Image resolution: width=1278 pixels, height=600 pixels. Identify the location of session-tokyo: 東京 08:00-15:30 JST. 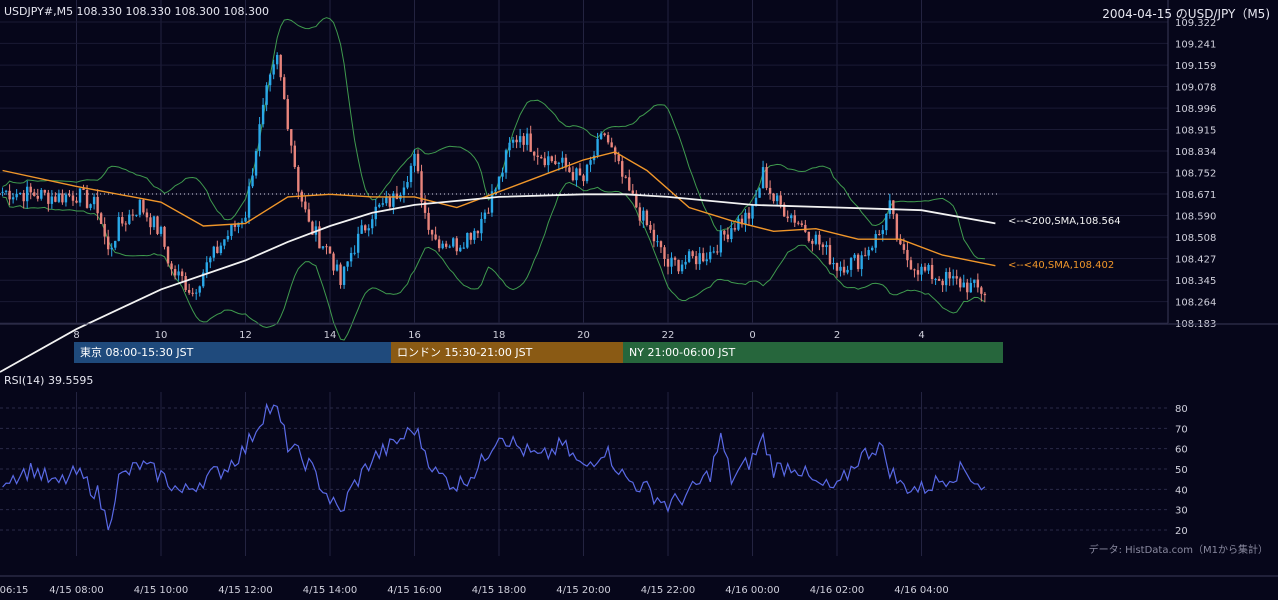
(232, 352).